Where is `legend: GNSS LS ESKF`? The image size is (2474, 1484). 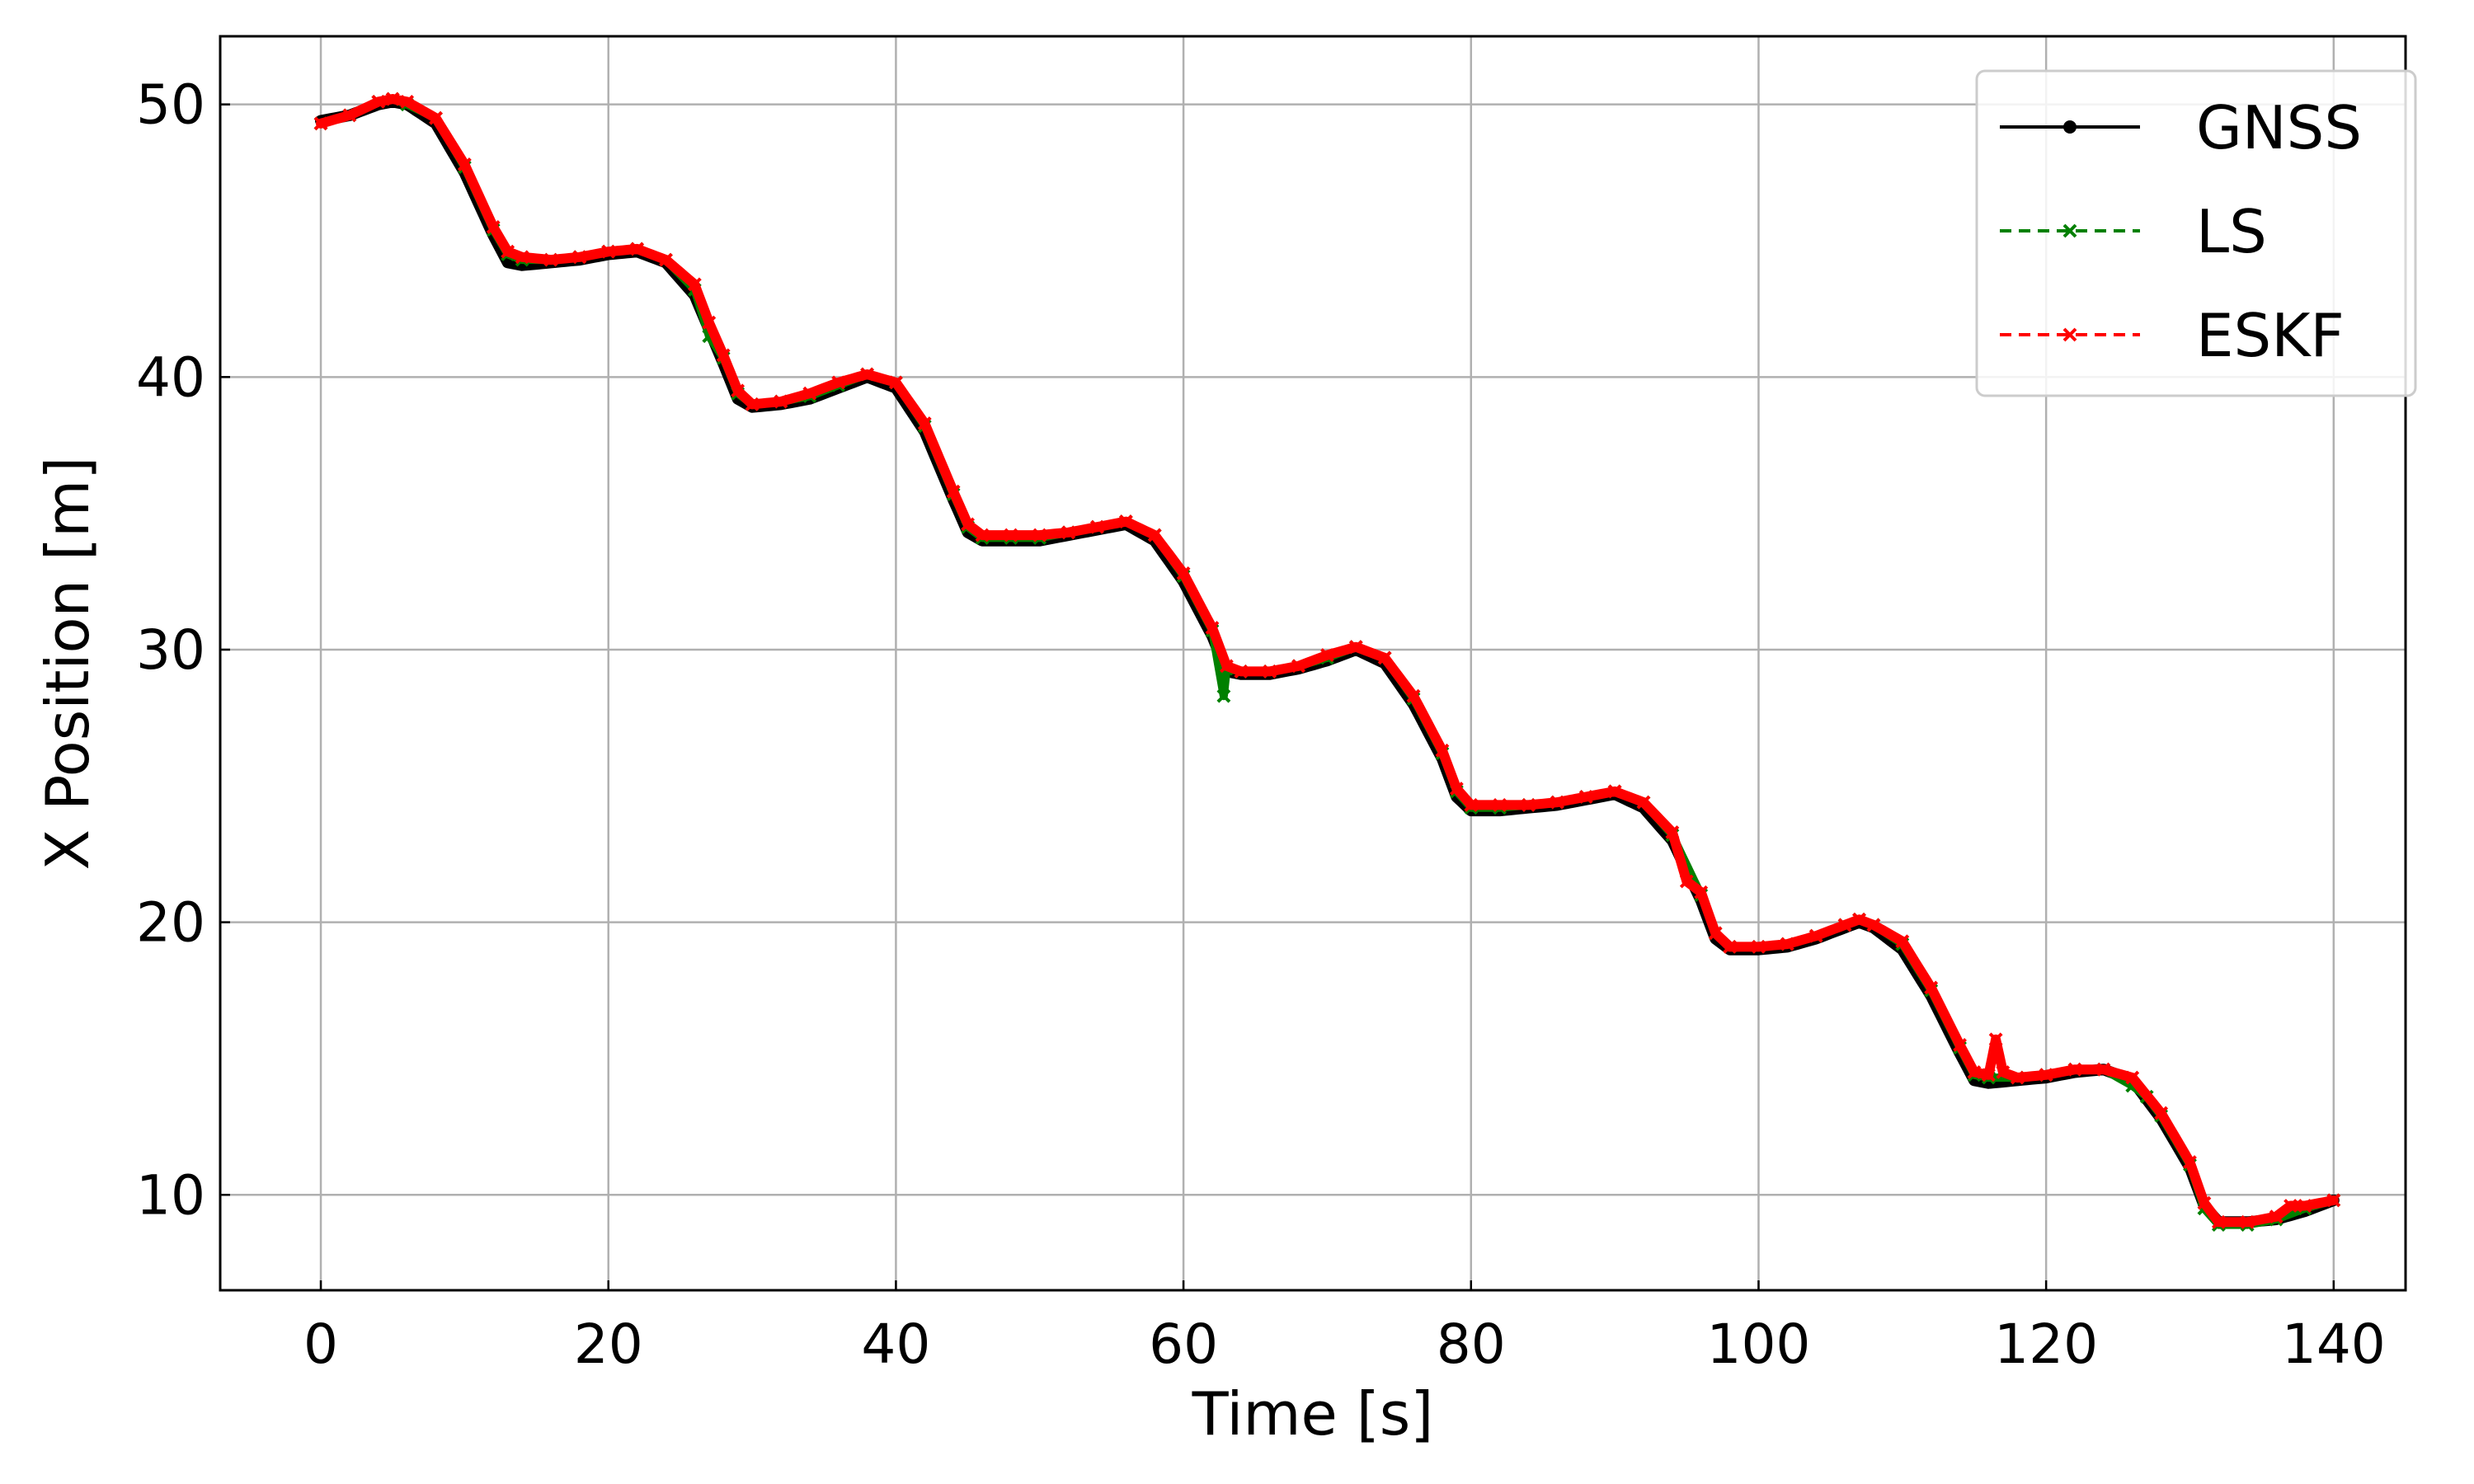
legend: GNSS LS ESKF is located at coordinates (2196, 233).